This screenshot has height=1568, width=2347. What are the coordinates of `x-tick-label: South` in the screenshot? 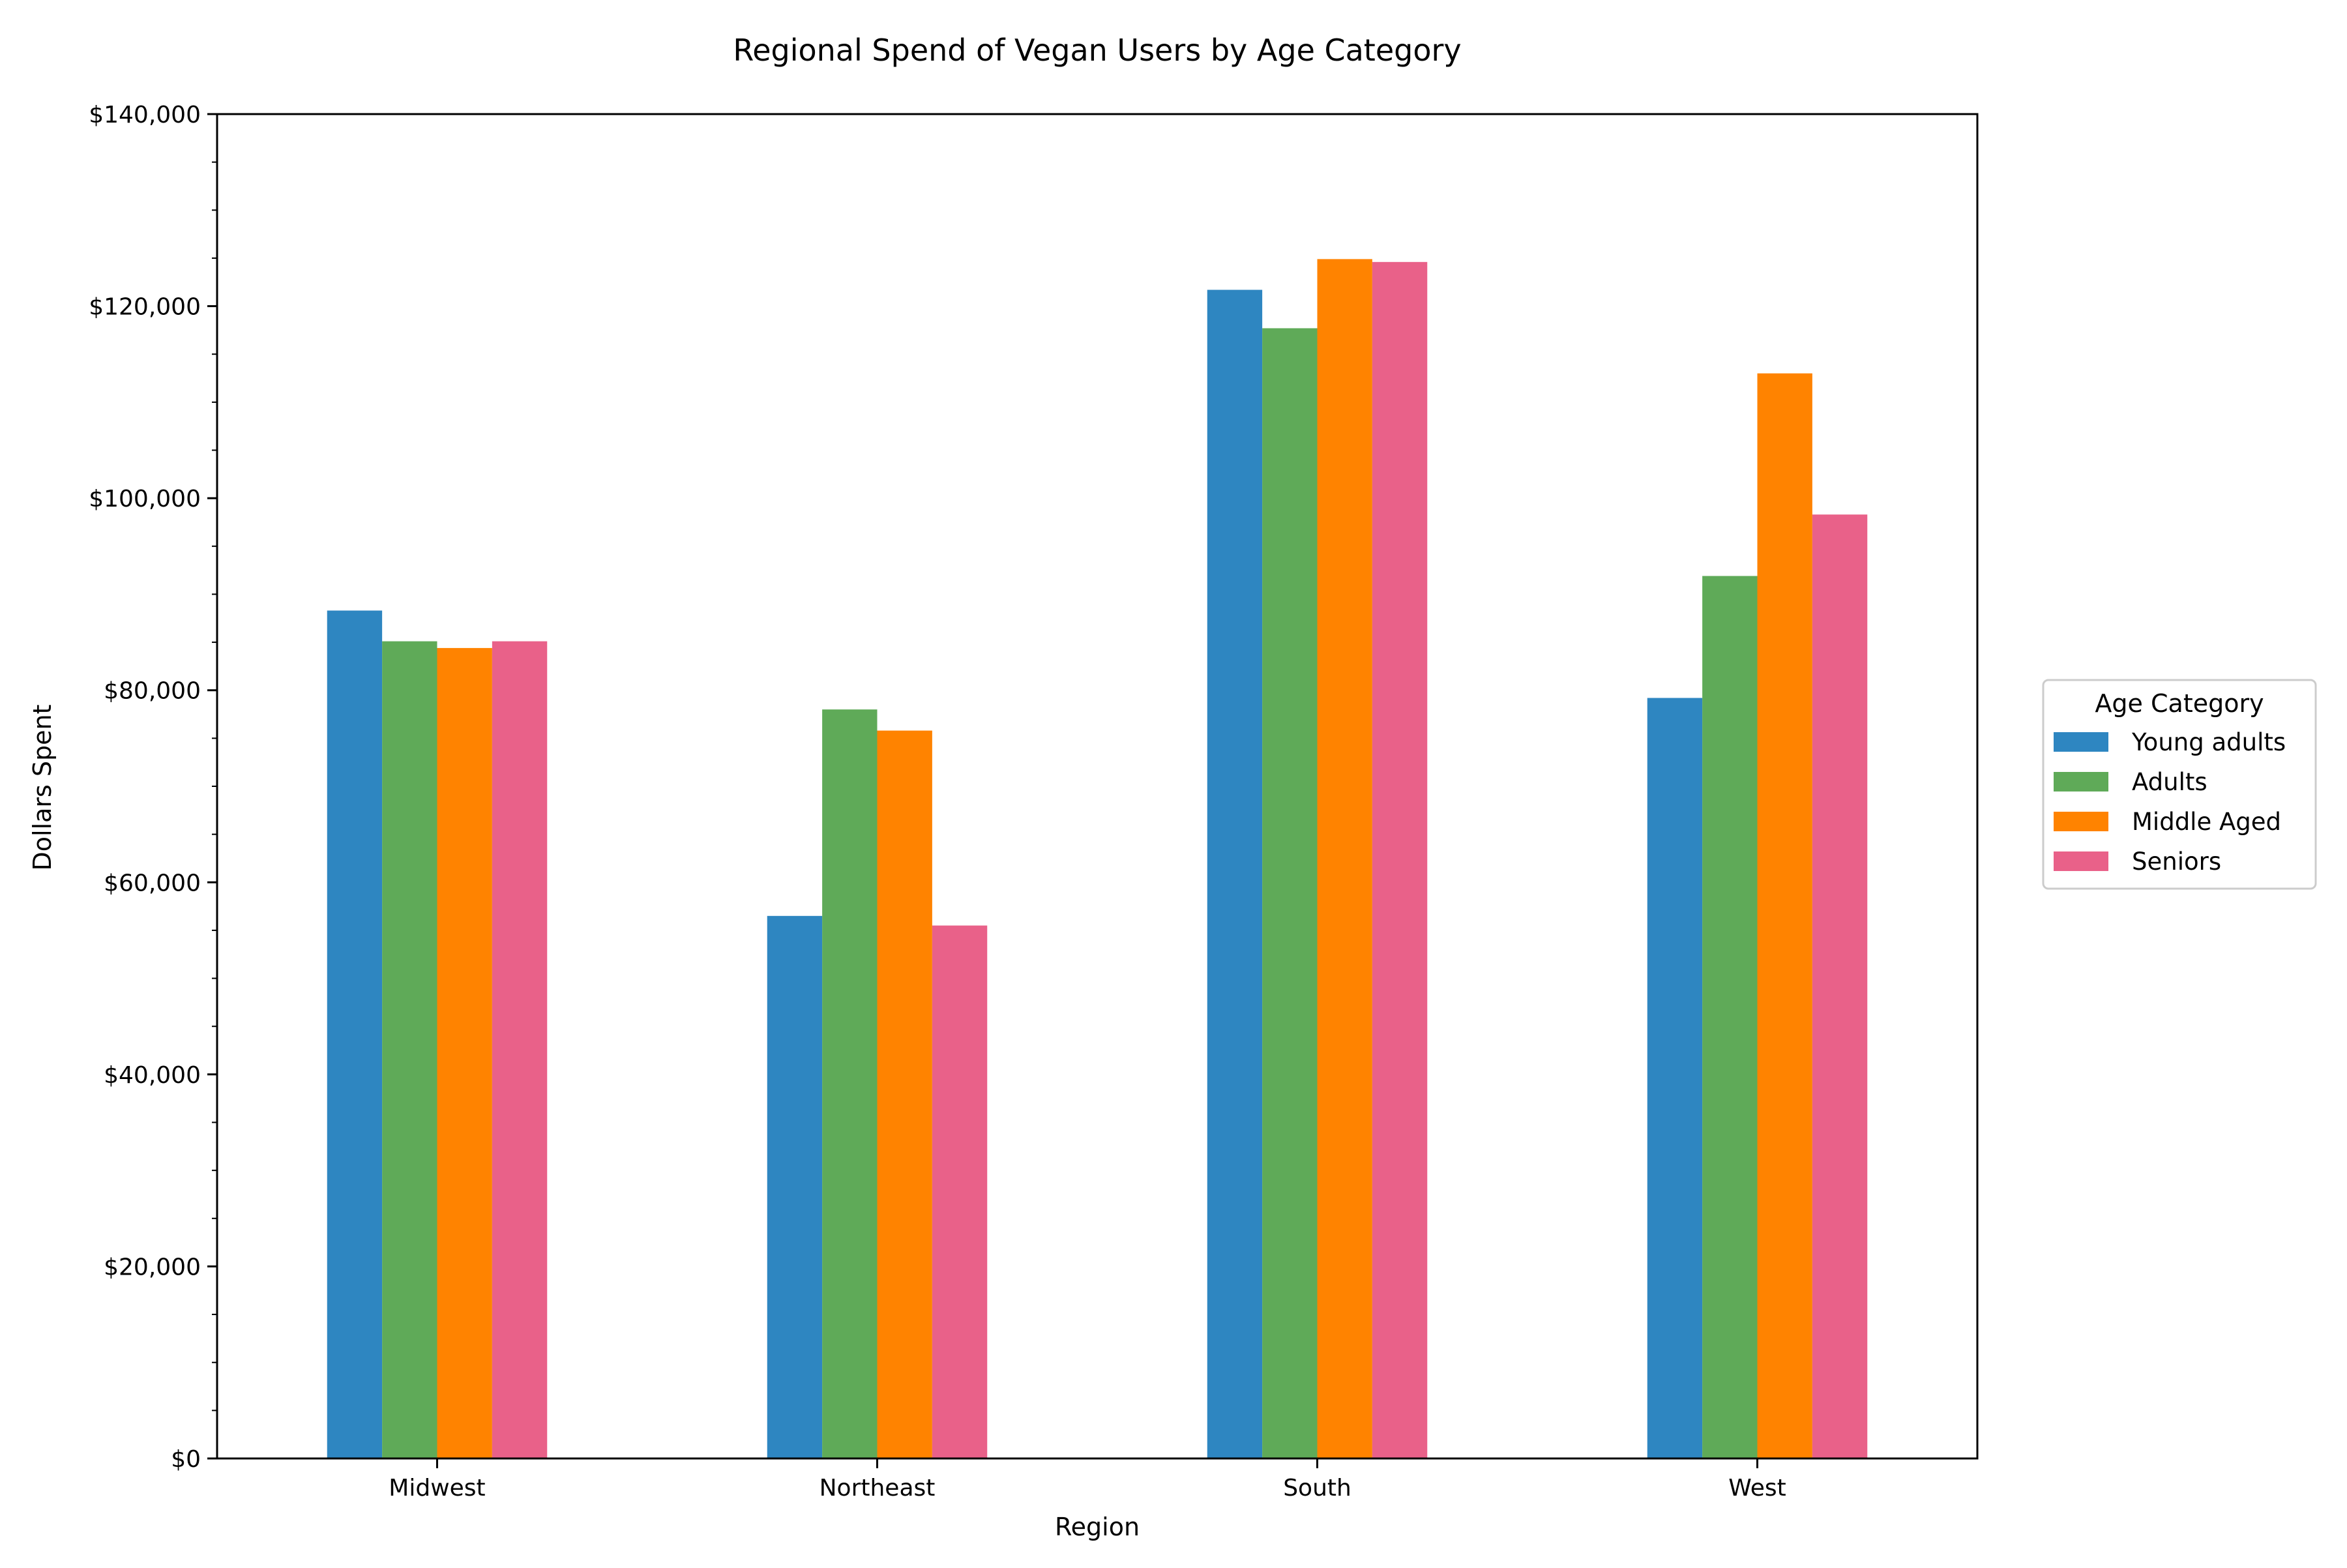 It's located at (1317, 1488).